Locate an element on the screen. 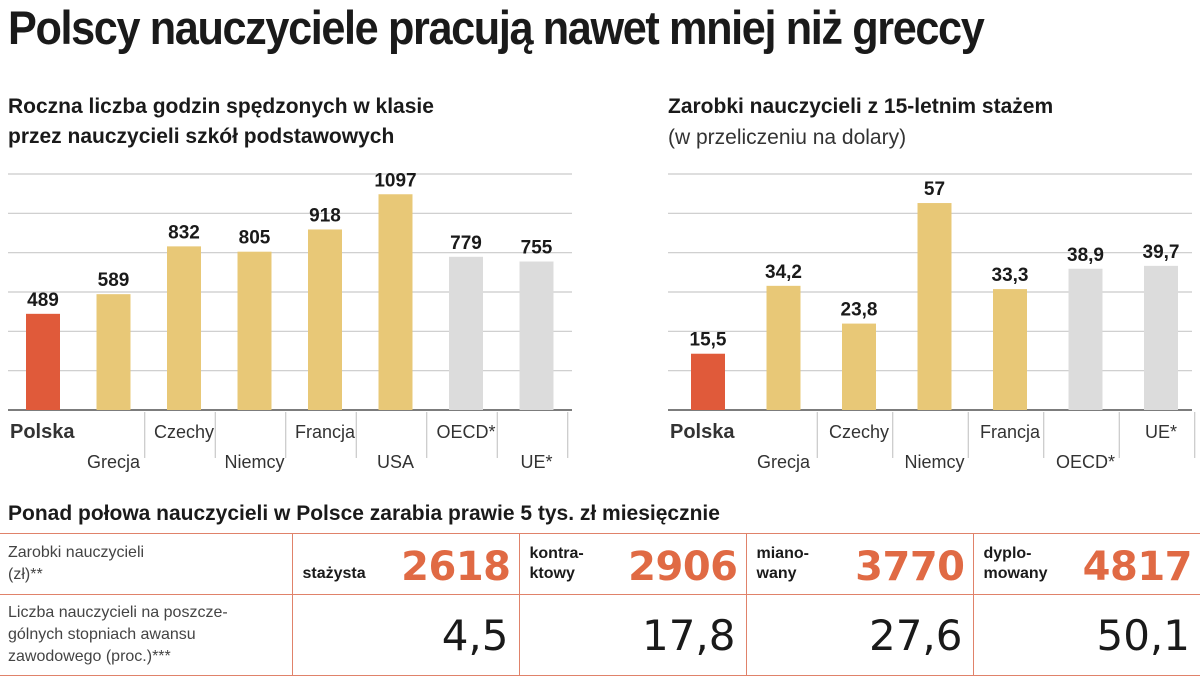 The image size is (1200, 676). salary-row-label-line1: Zarobki nauczycieli is located at coordinates (76, 552).